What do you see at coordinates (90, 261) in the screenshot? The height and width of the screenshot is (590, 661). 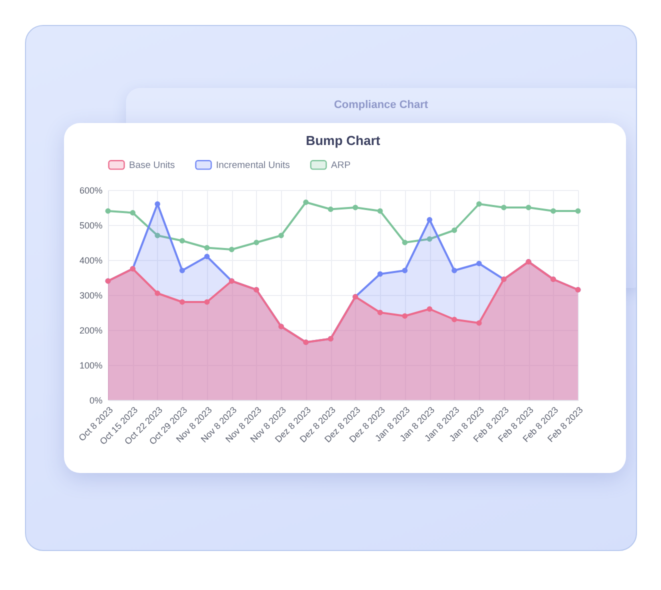 I see `y-tick-label: 400%` at bounding box center [90, 261].